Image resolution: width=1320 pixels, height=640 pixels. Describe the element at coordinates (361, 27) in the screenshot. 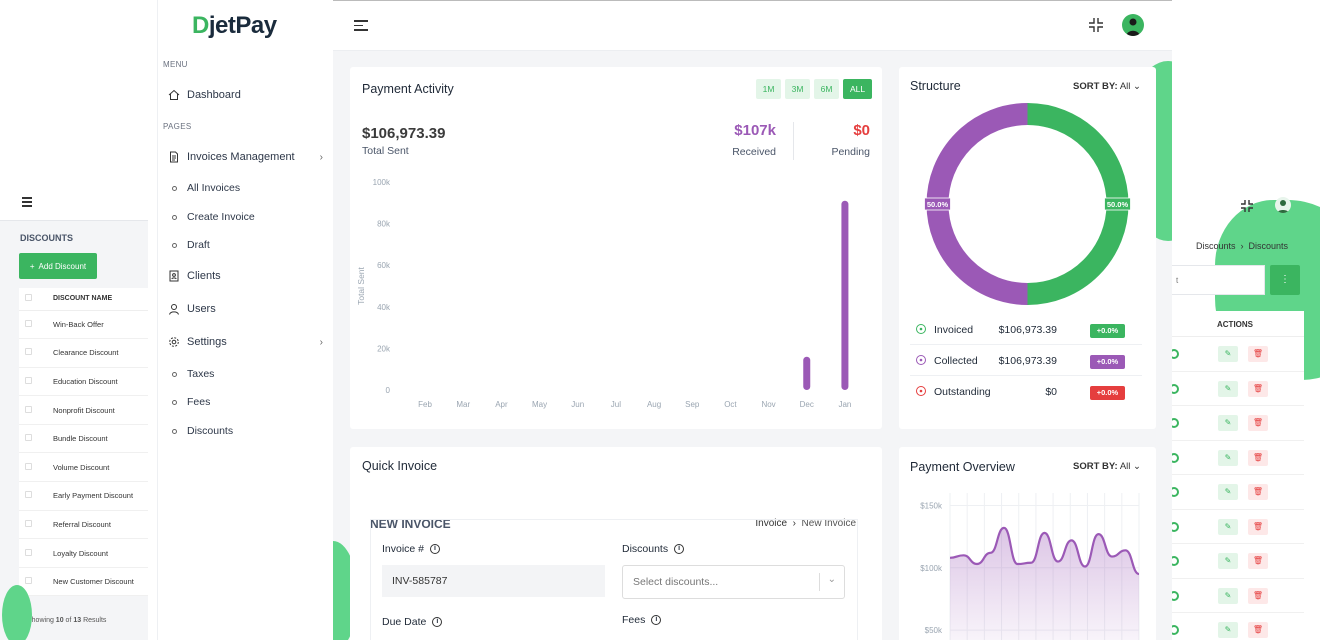

I see `menu-toggle-icon` at that location.